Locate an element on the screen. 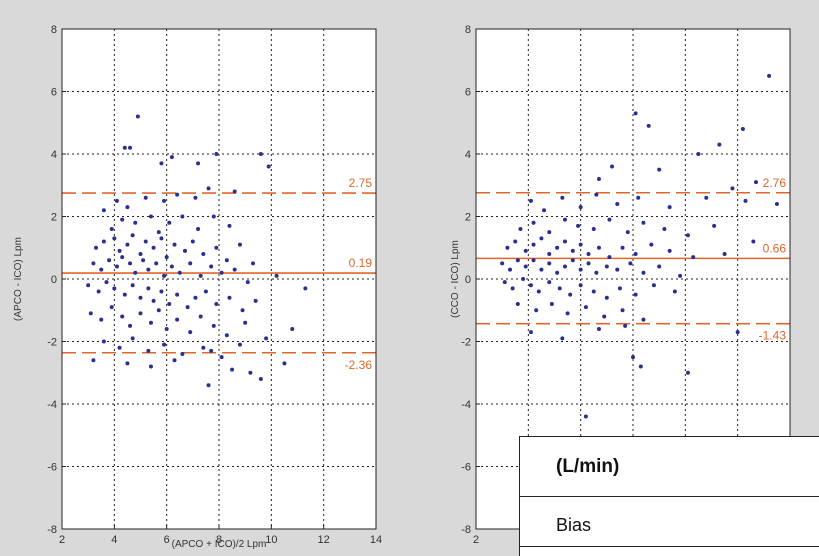  y-tick-label: 6 is located at coordinates (468, 93).